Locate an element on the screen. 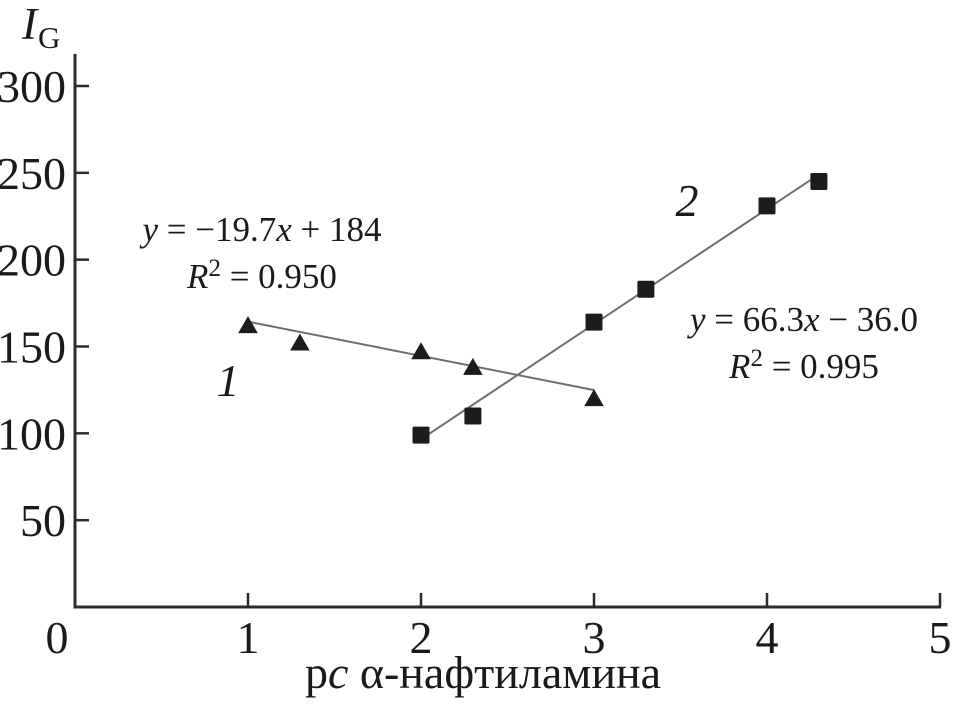 The height and width of the screenshot is (710, 953). series-1-label: 1 is located at coordinates (228, 380).